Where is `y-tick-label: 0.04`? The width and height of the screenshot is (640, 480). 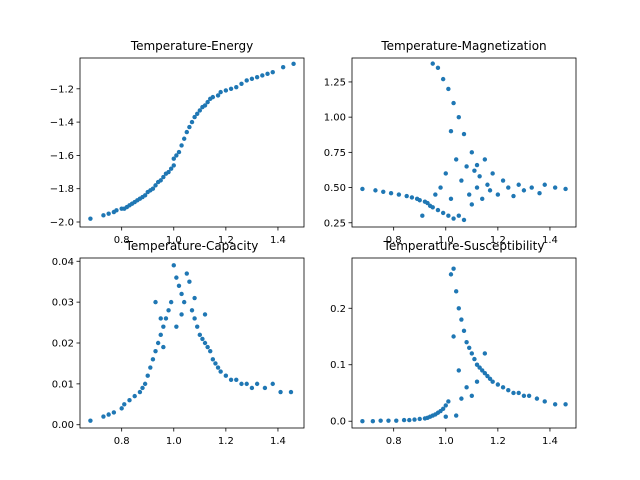 y-tick-label: 0.04 is located at coordinates (63, 262).